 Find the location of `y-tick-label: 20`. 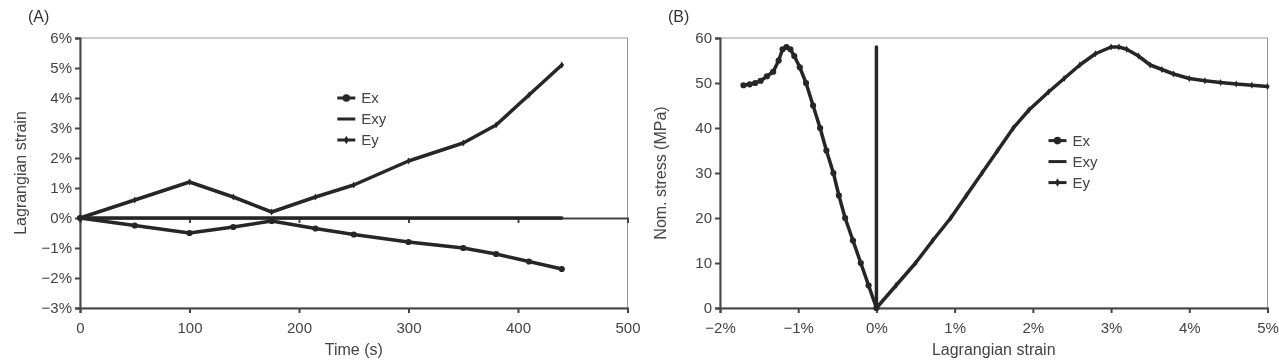

y-tick-label: 20 is located at coordinates (703, 218).